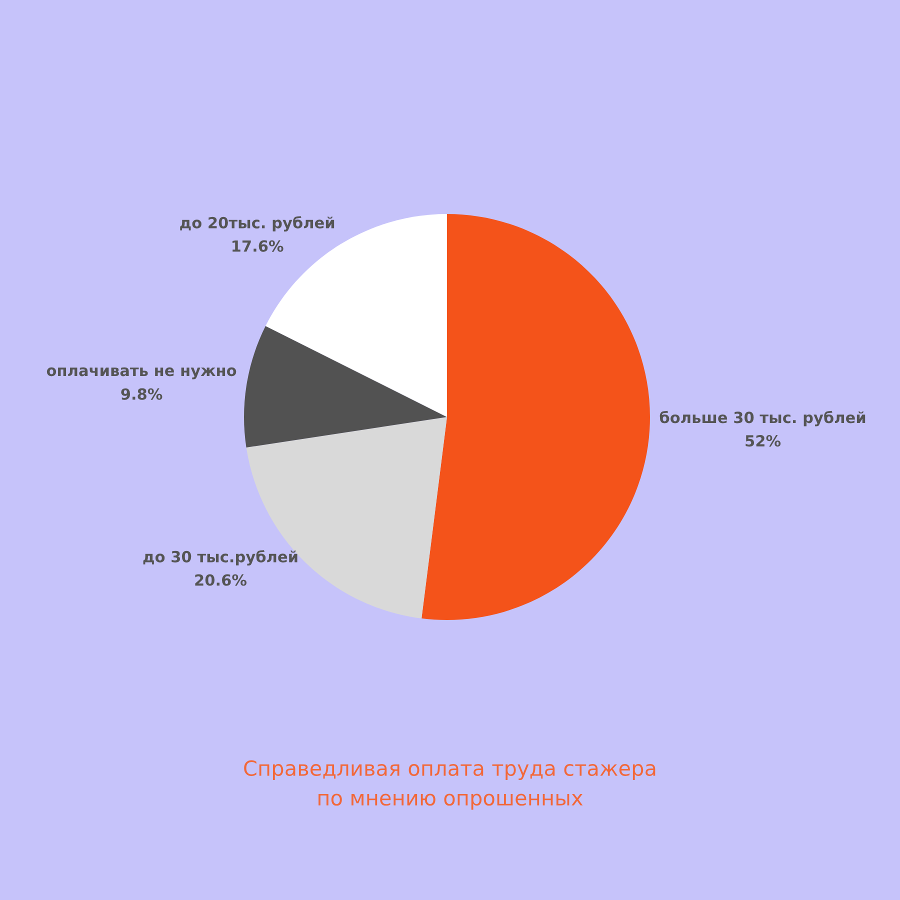  Describe the element at coordinates (763, 418) in the screenshot. I see `slice-label: больше 30 тыс. рублей` at that location.